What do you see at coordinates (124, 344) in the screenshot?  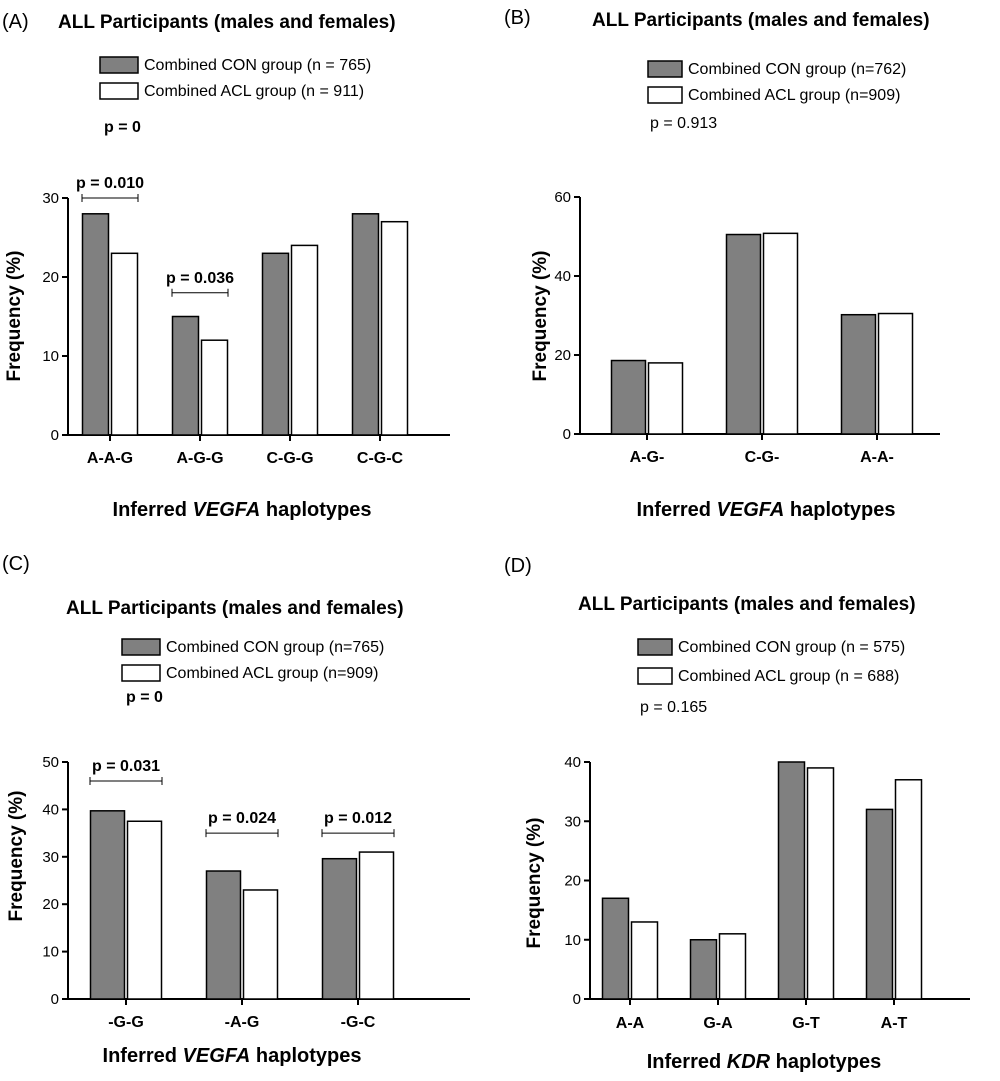 I see `bar-acl-A-A-G` at bounding box center [124, 344].